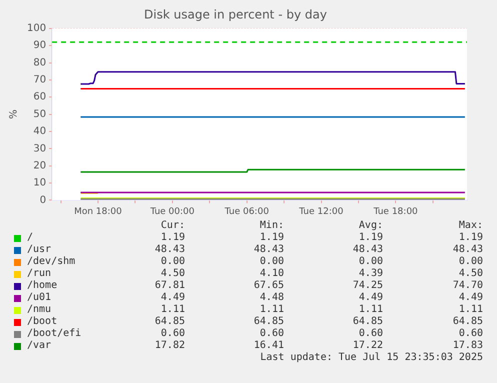 The image size is (497, 383). What do you see at coordinates (367, 285) in the screenshot?
I see `text: 74.25` at bounding box center [367, 285].